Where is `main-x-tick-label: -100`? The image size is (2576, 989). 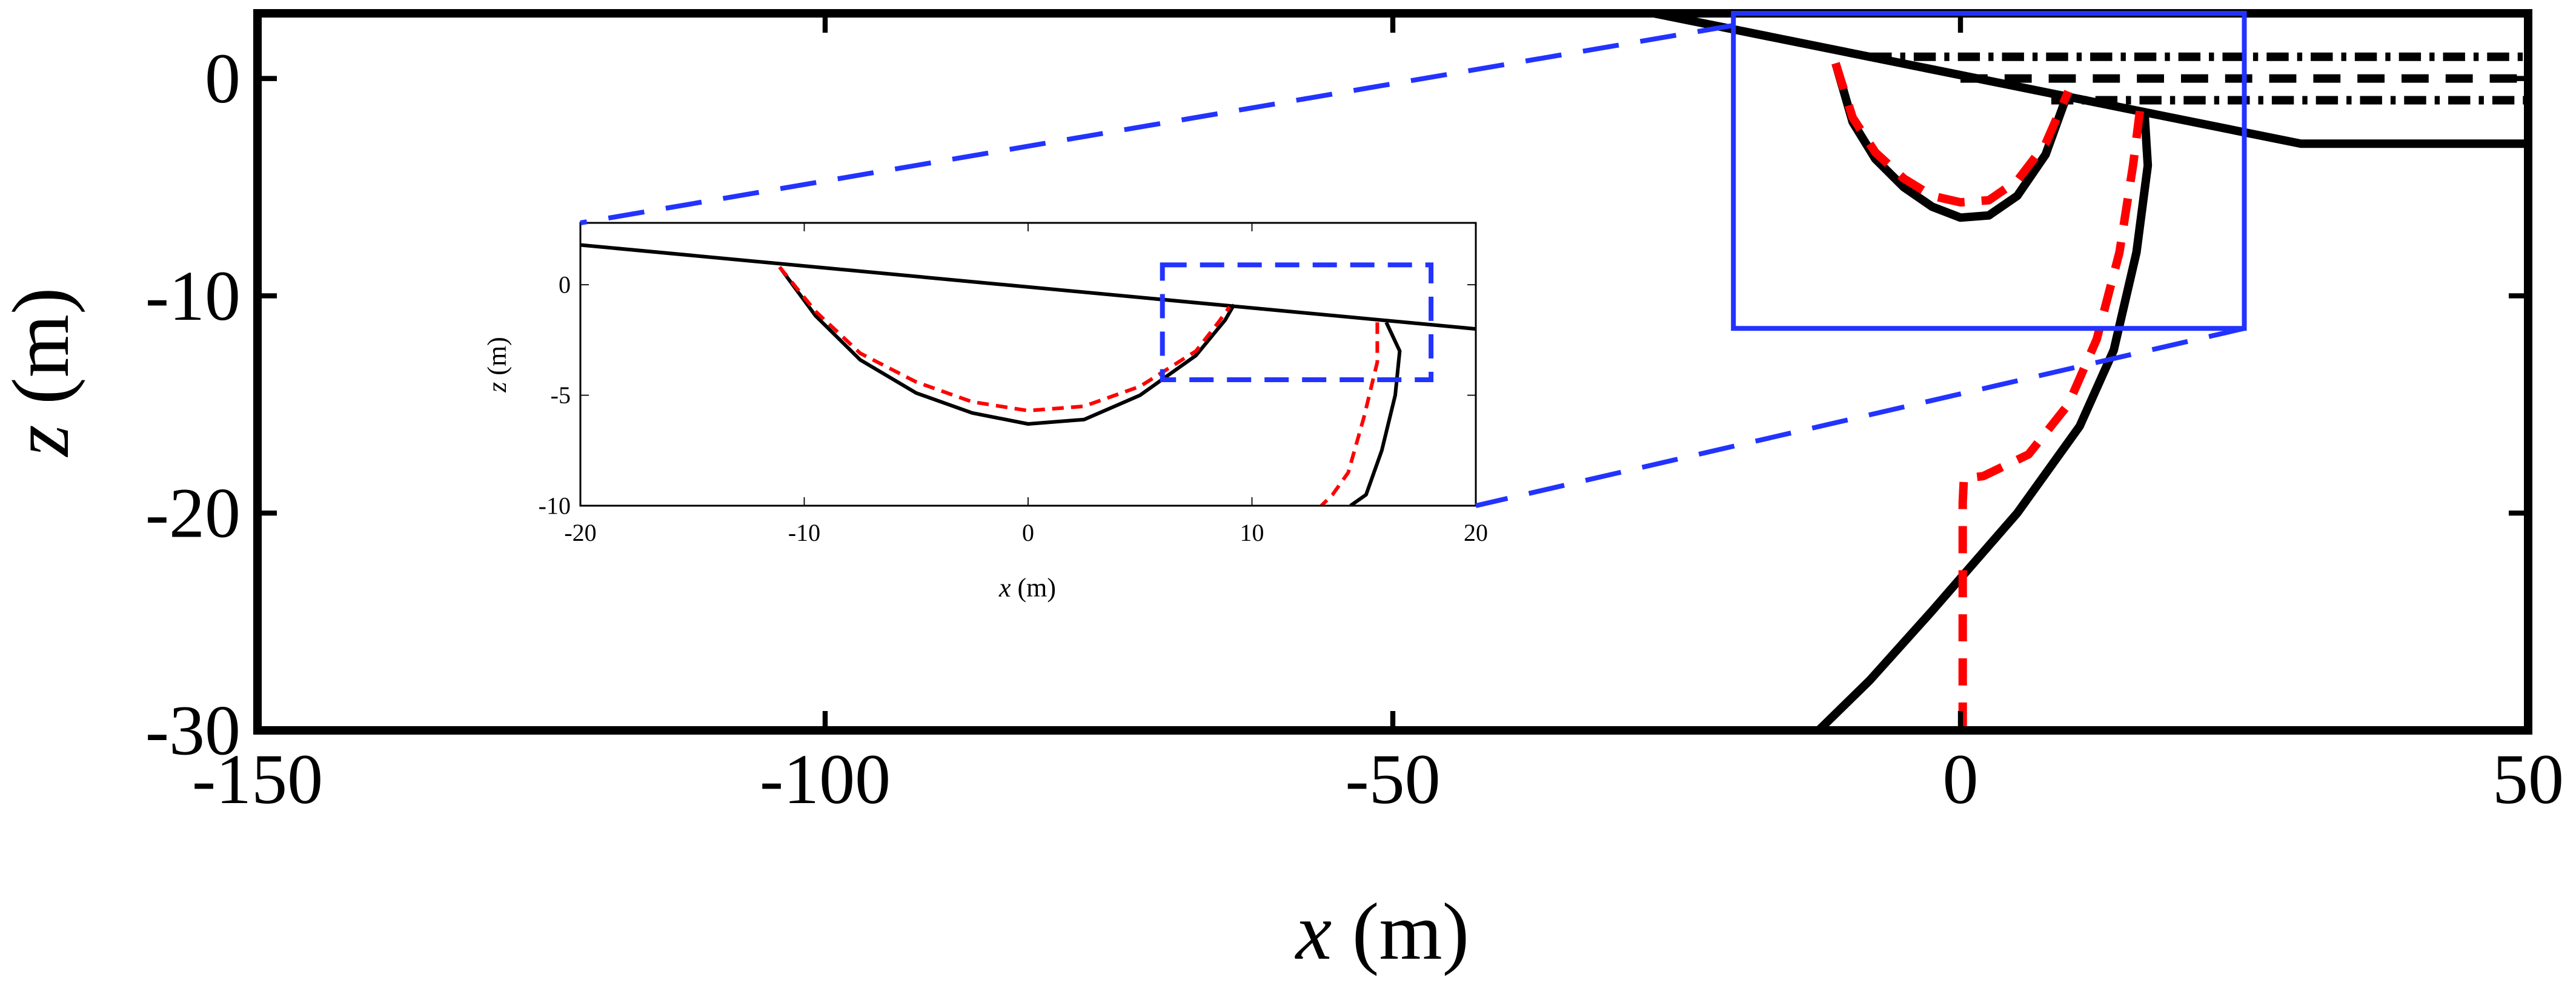 main-x-tick-label: -100 is located at coordinates (825, 779).